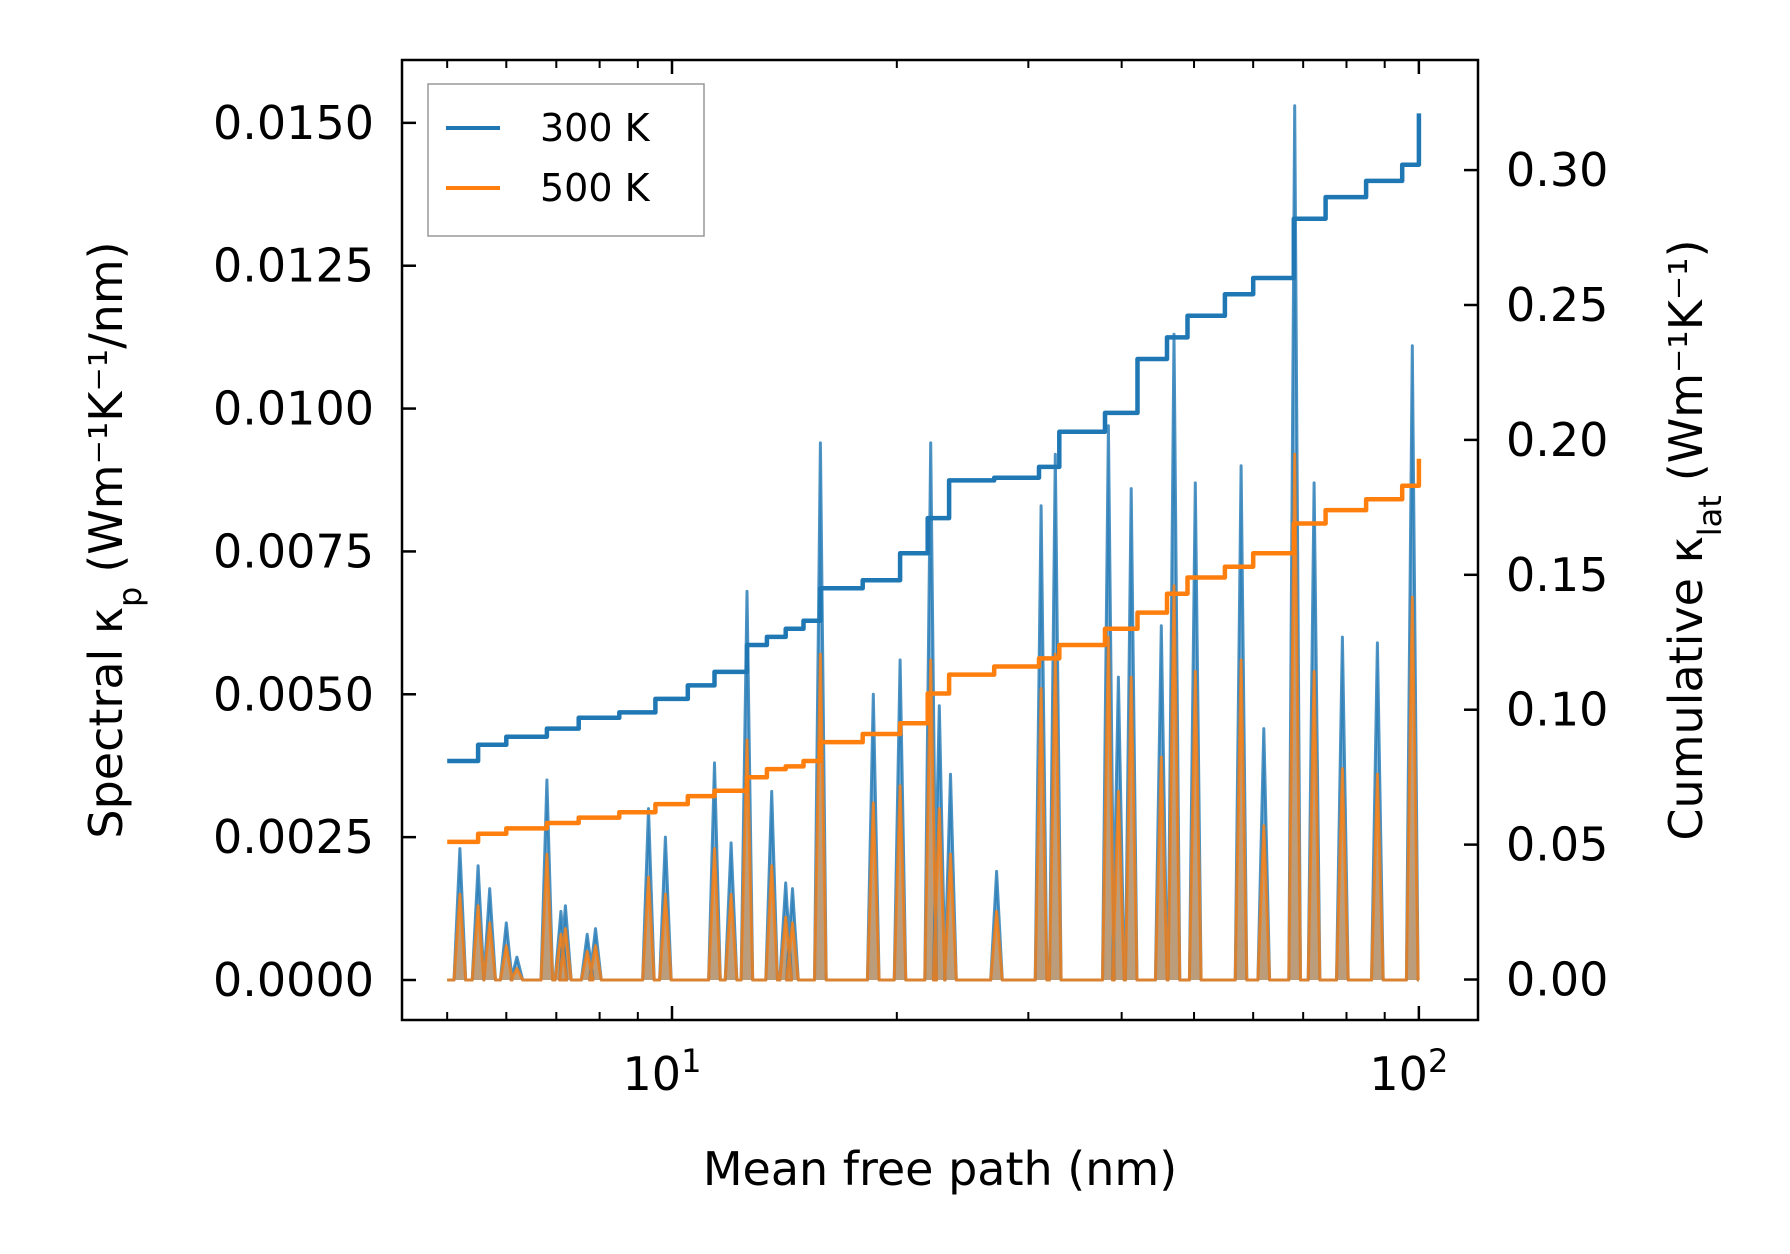 Image resolution: width=1790 pixels, height=1254 pixels. What do you see at coordinates (1557, 710) in the screenshot?
I see `y-right-tick-label: 0.10` at bounding box center [1557, 710].